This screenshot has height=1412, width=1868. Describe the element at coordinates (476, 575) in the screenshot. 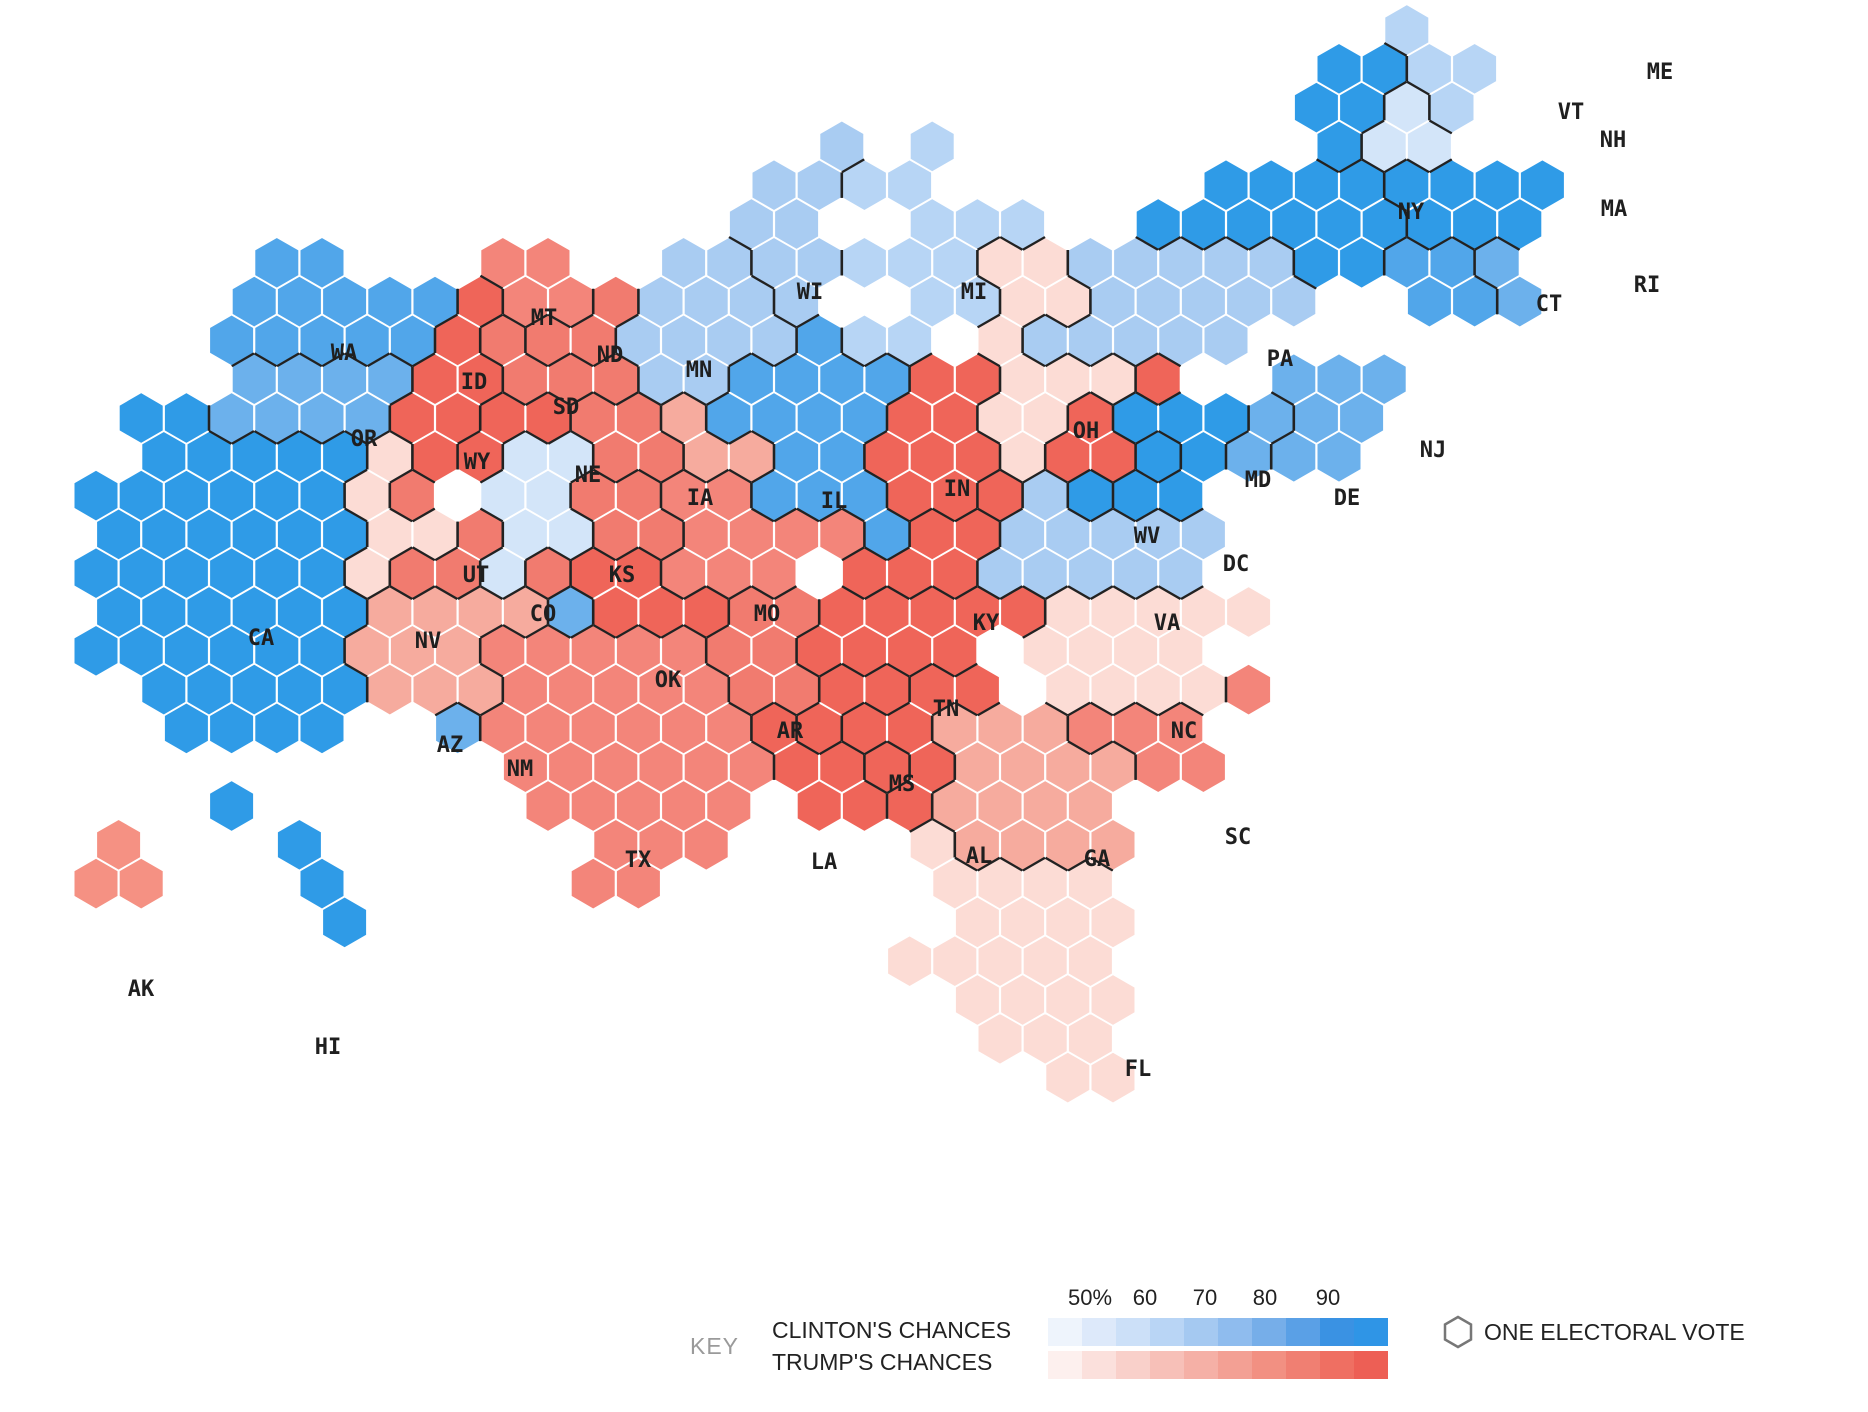

I see `state-label-ut: UT` at that location.